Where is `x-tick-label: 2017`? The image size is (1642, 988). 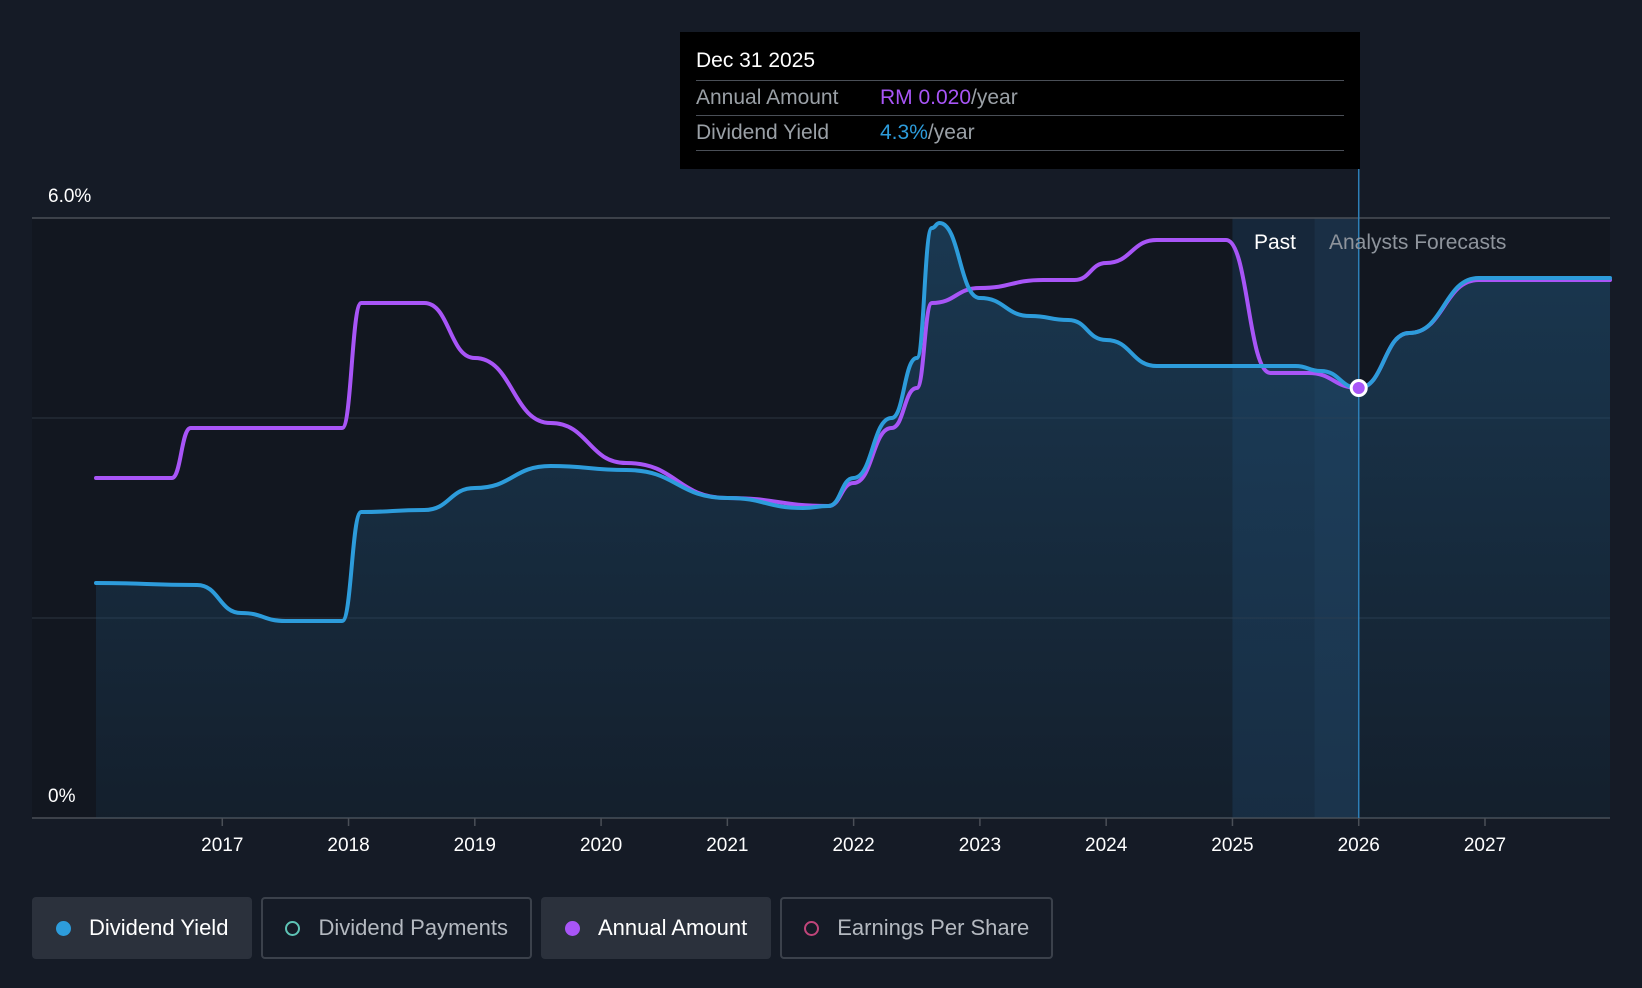
x-tick-label: 2017 is located at coordinates (222, 845).